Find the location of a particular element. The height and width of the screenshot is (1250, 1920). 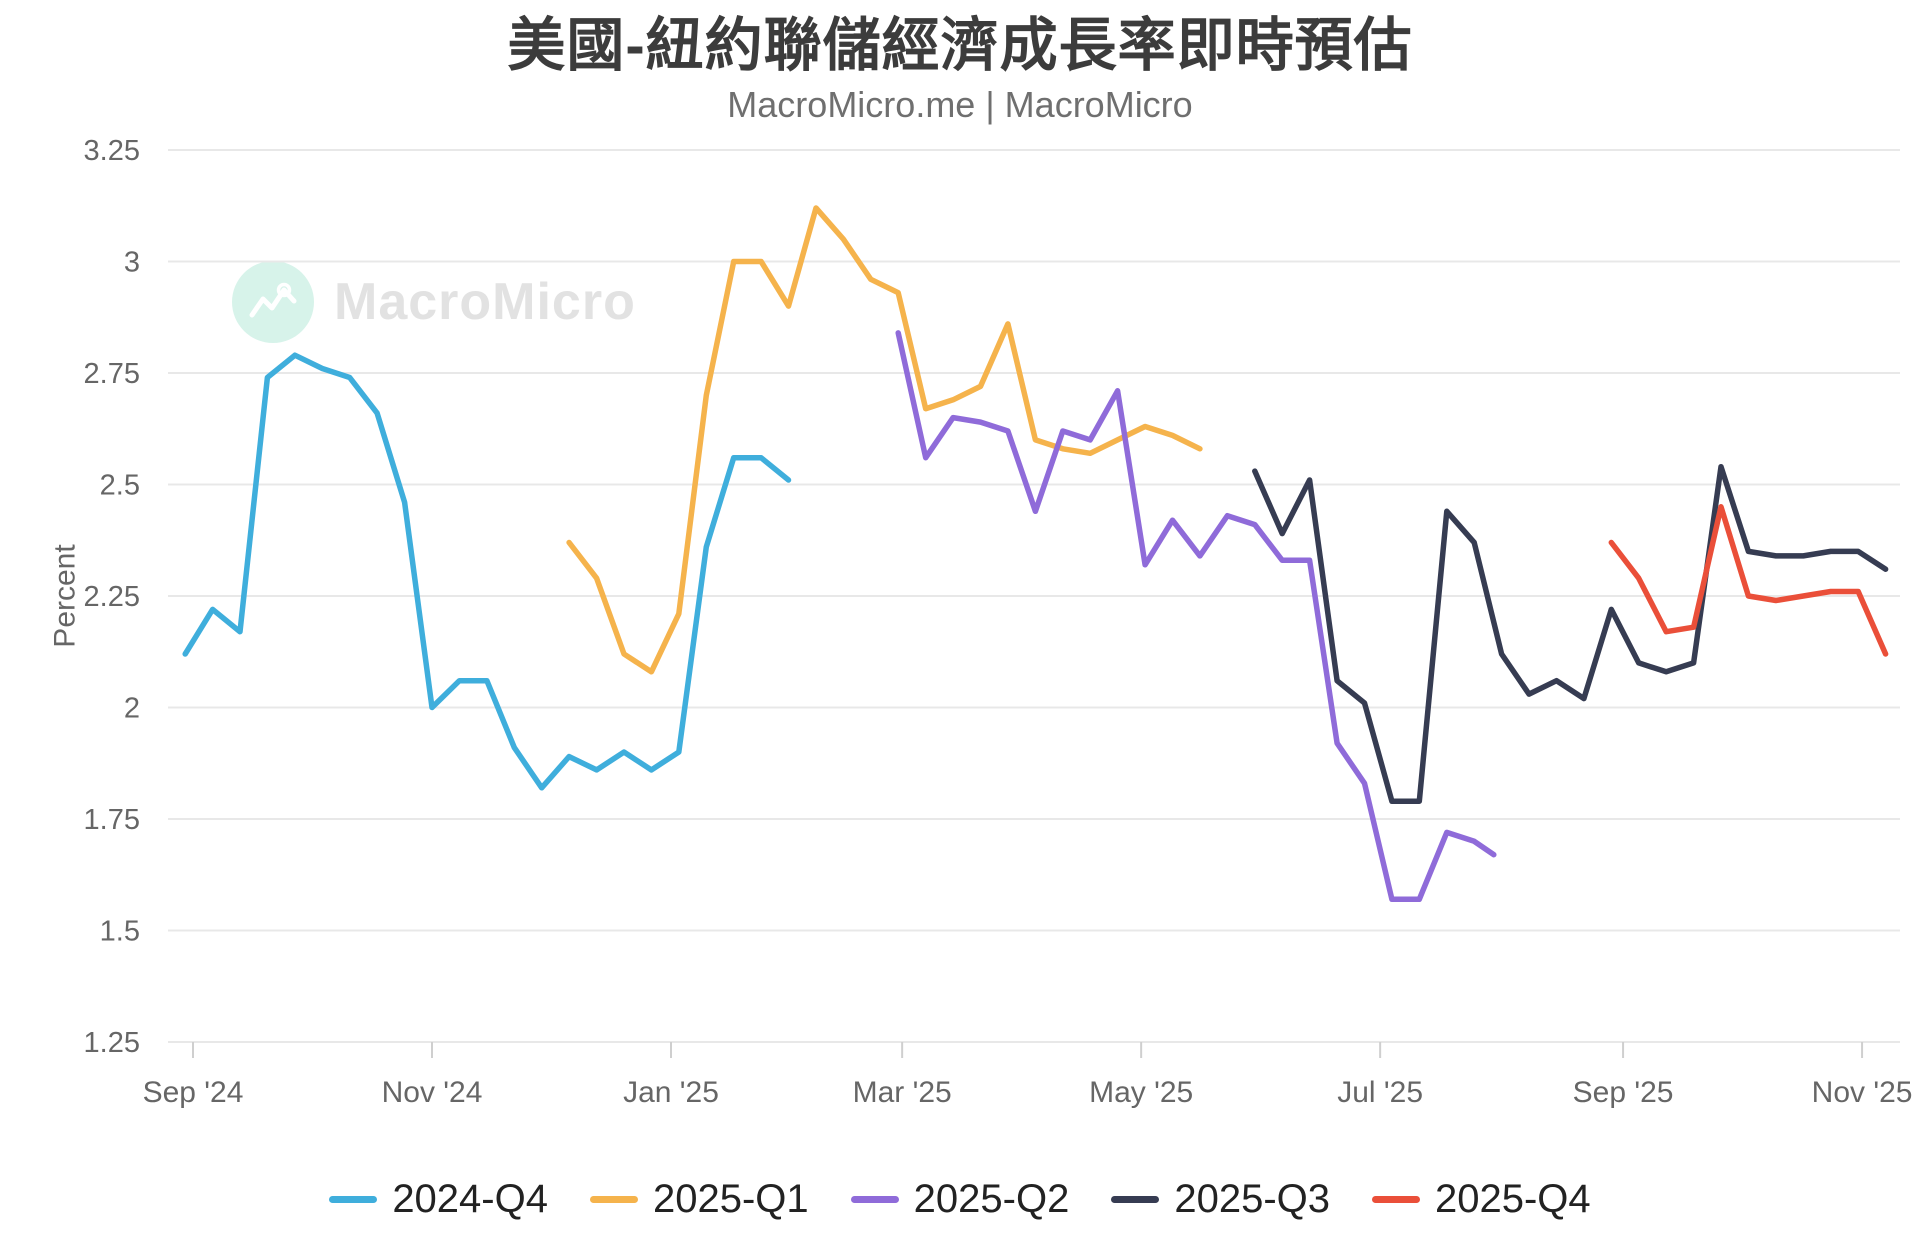

y-axis-label: 3 is located at coordinates (132, 263).